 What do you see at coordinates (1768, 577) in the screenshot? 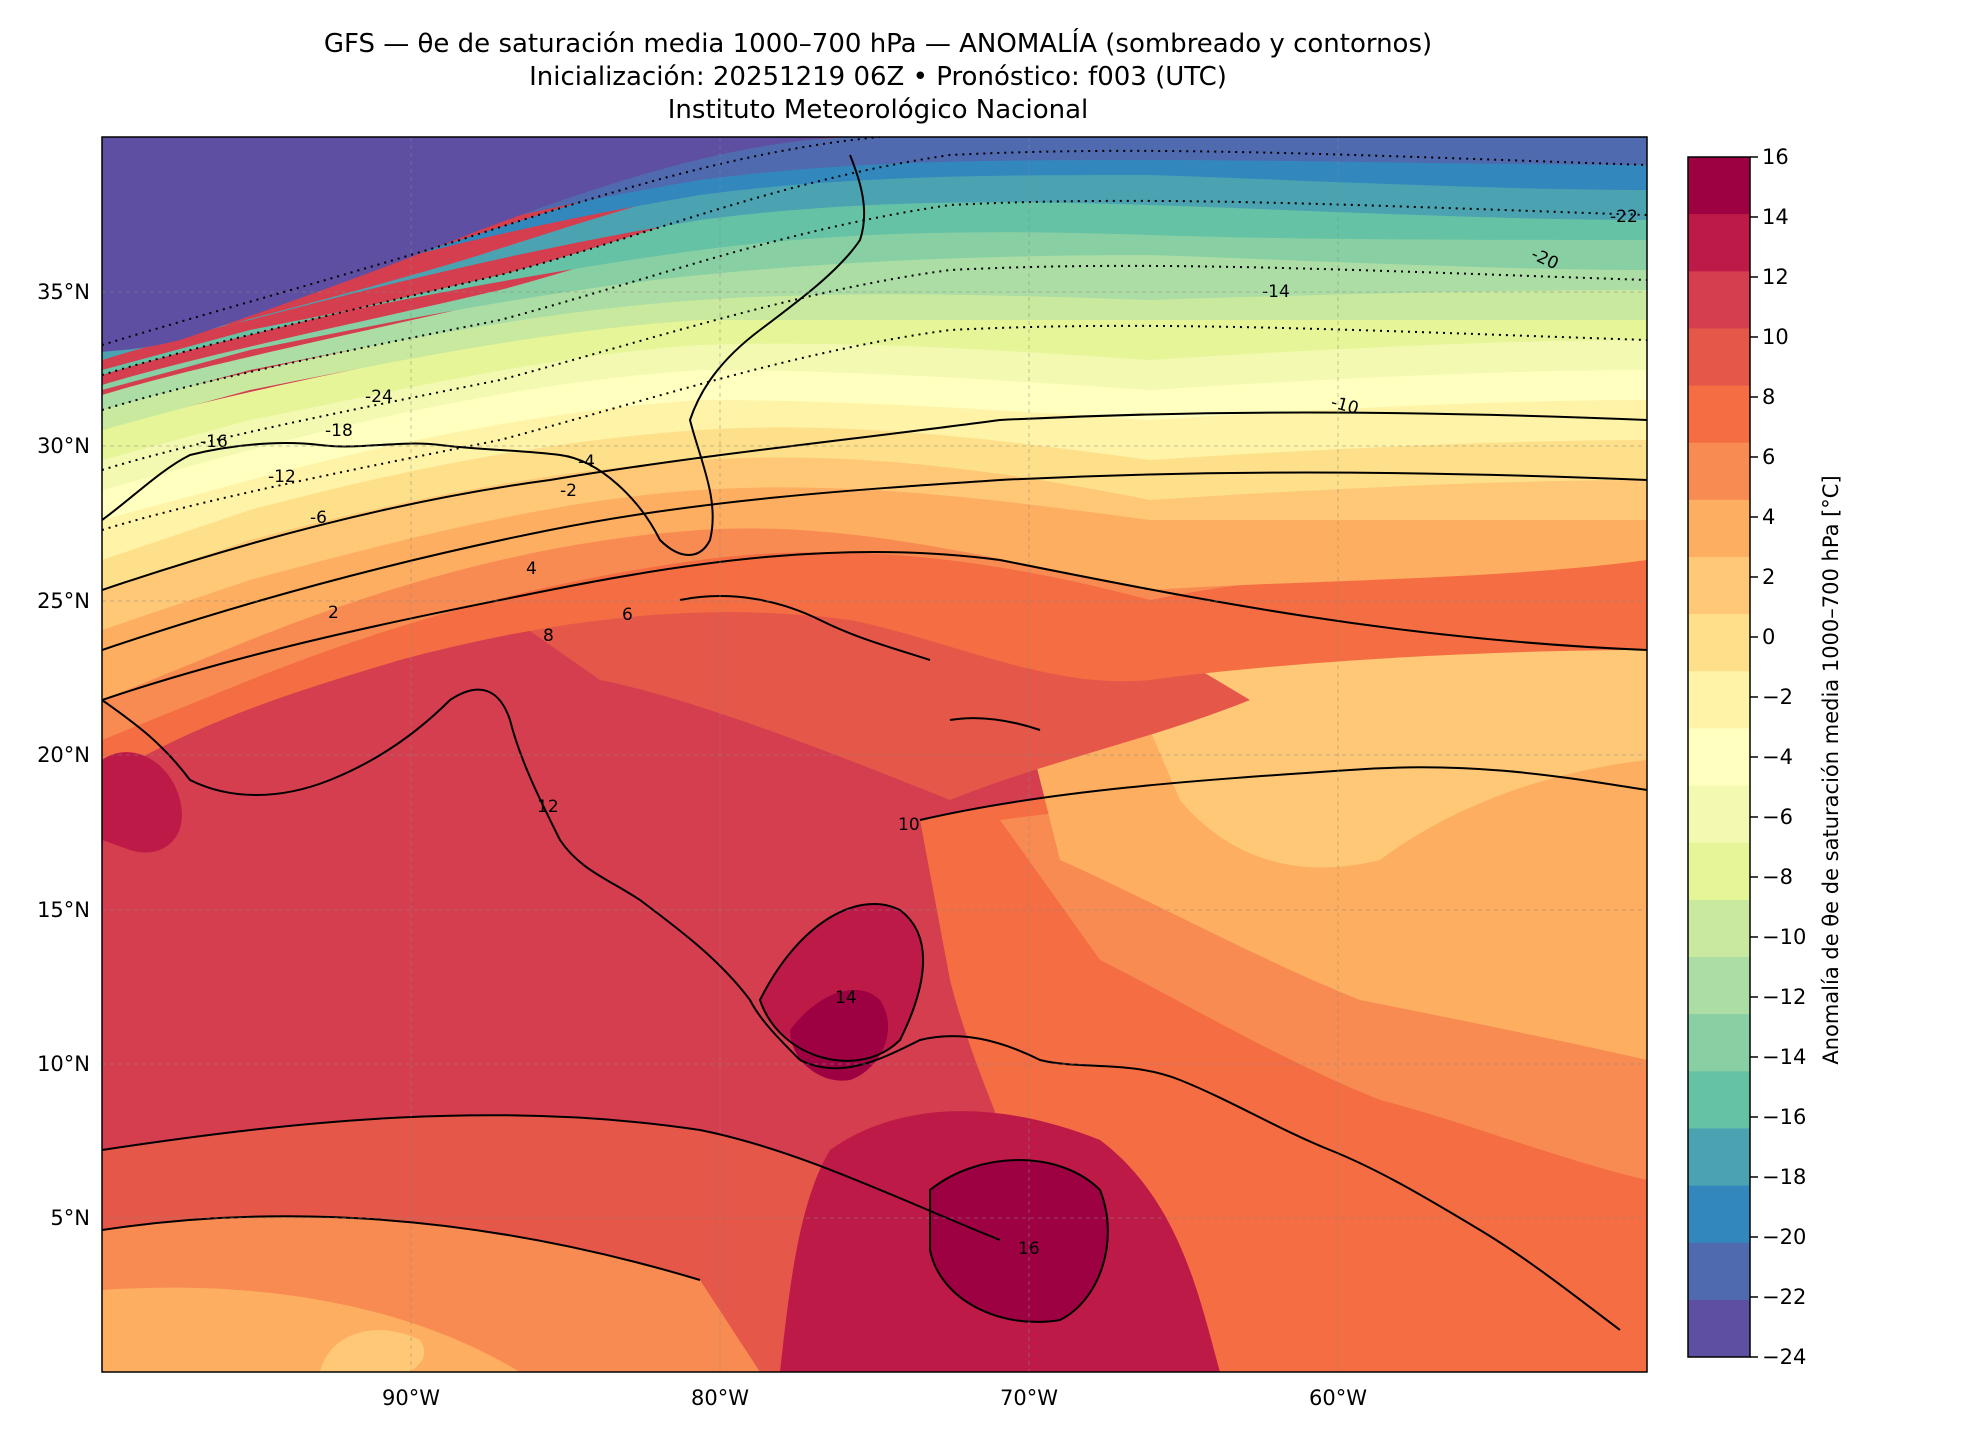
I see `colorbar-tick-label: 2` at bounding box center [1768, 577].